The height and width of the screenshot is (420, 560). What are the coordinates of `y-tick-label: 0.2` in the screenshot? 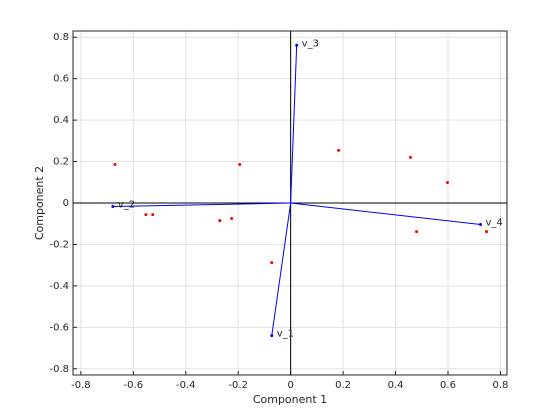 It's located at (61, 162).